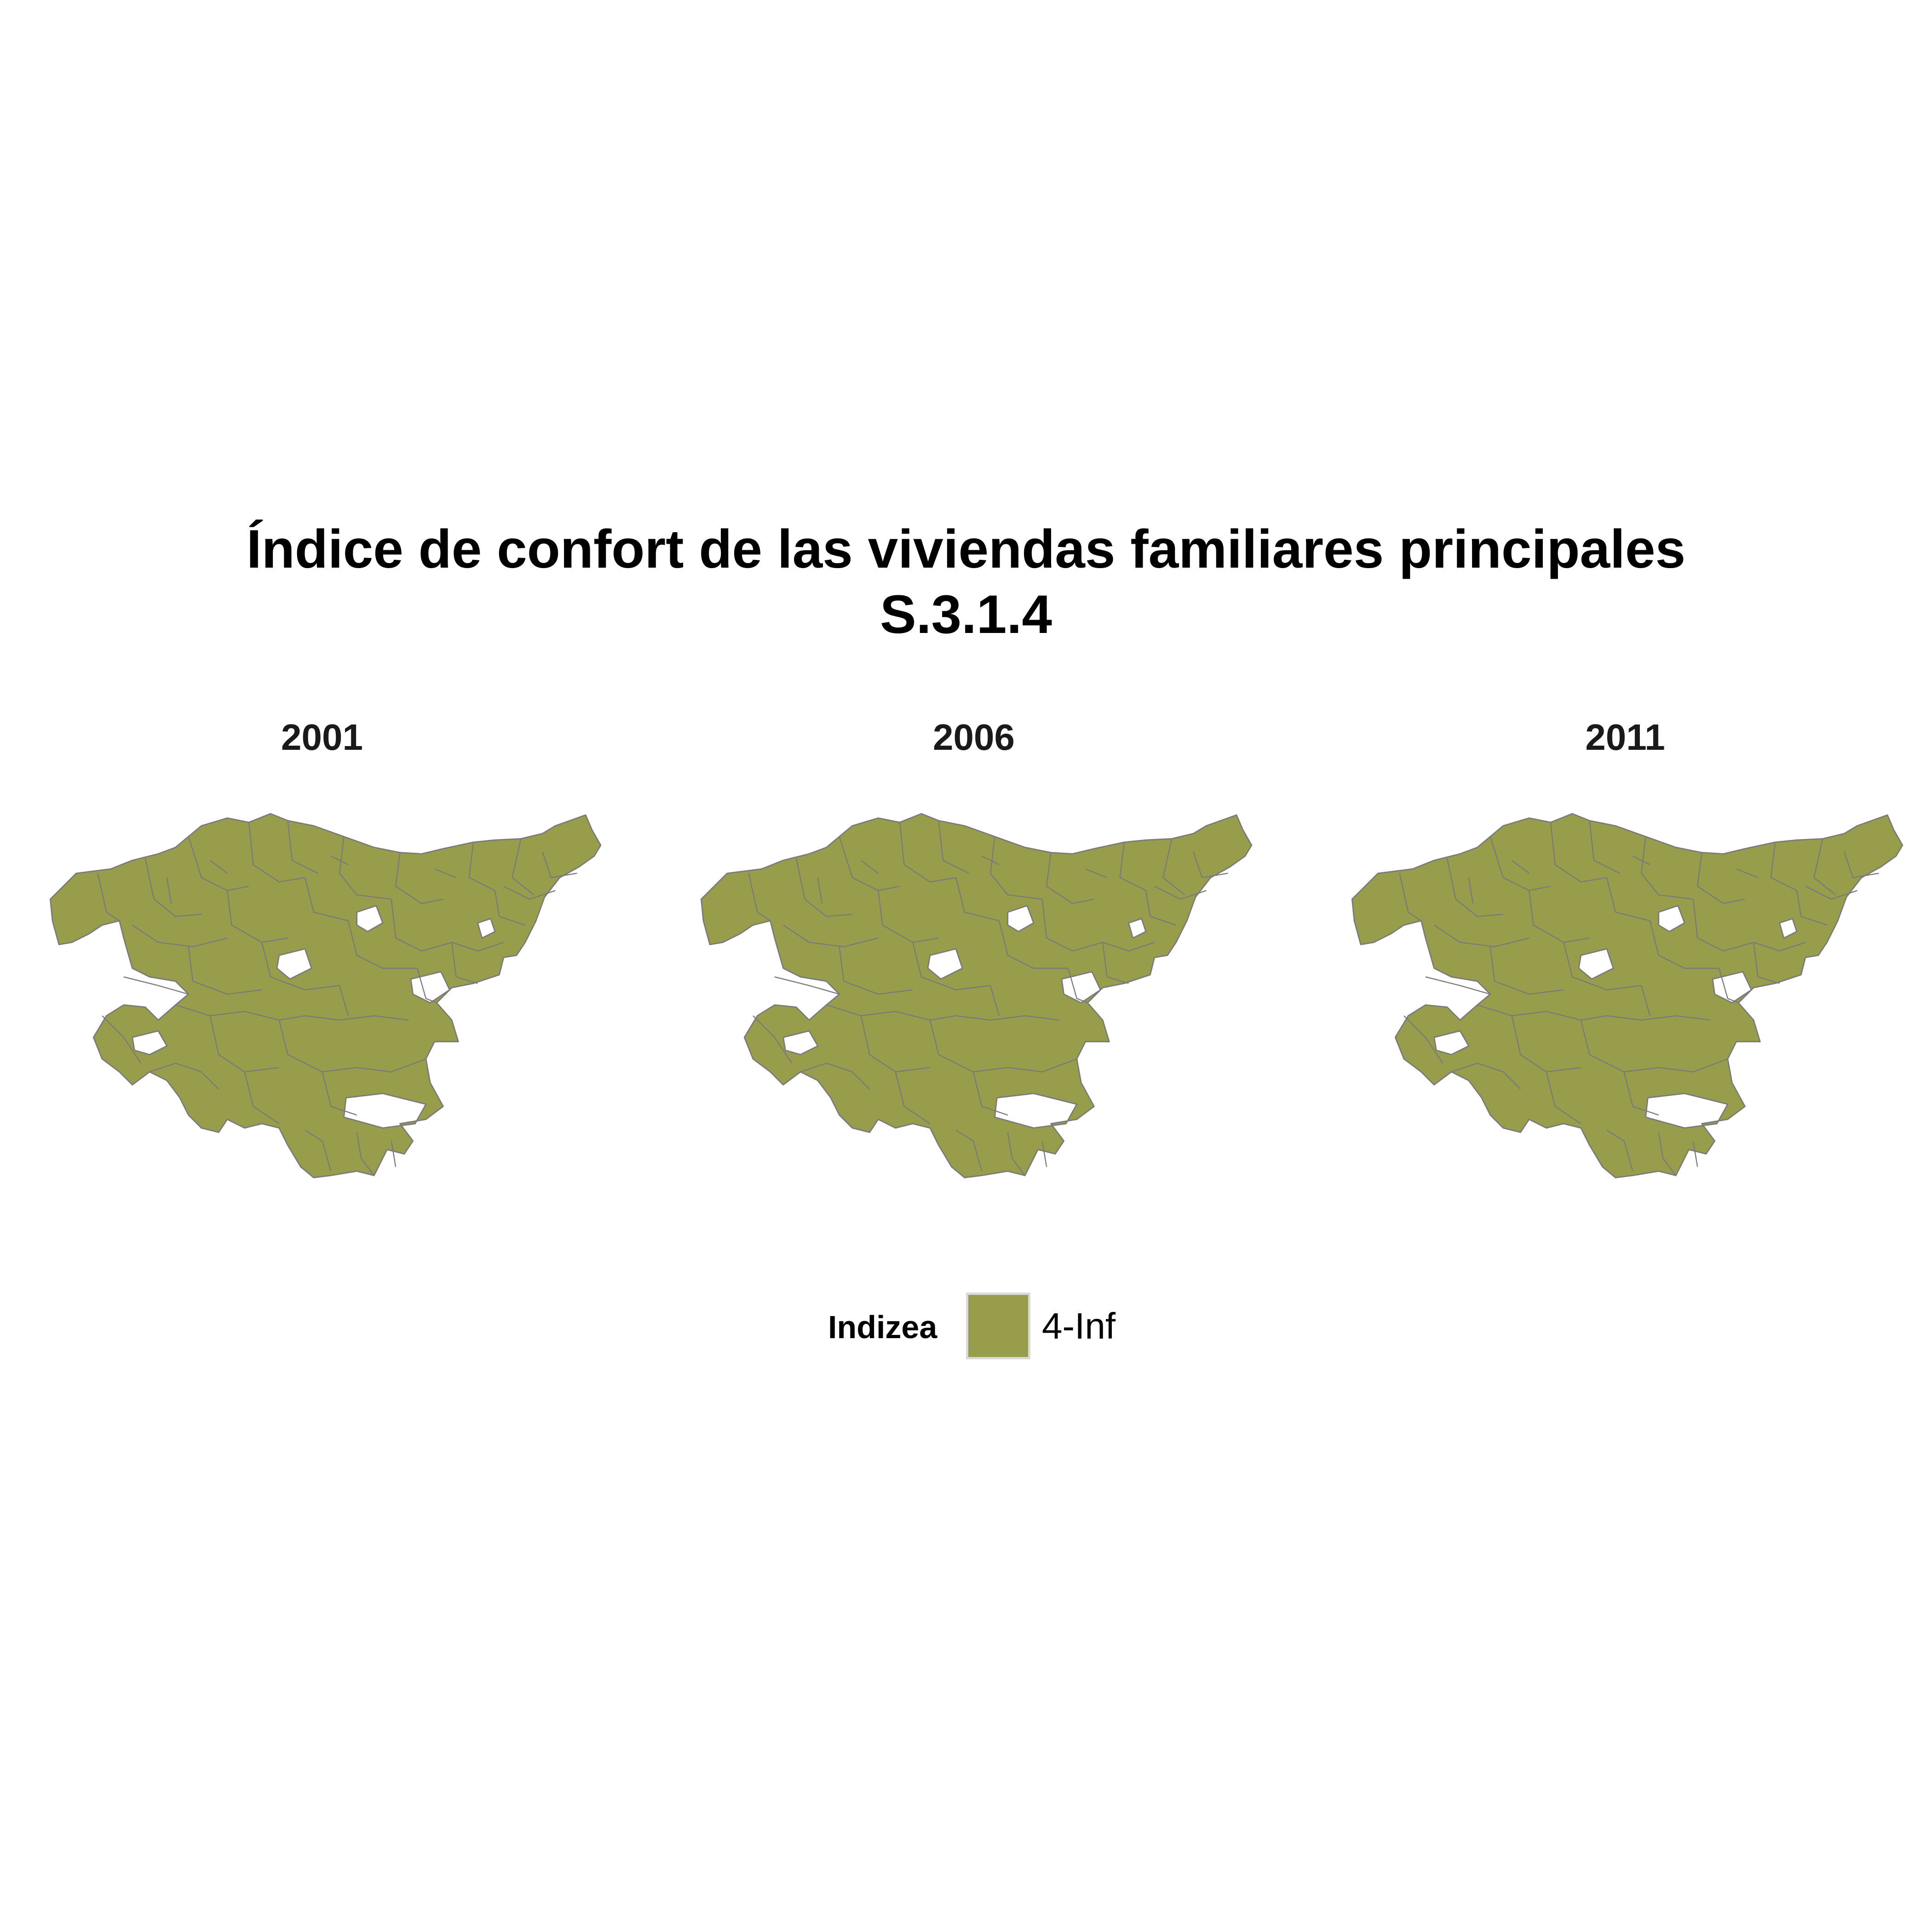 The height and width of the screenshot is (1932, 1932). I want to click on legend-key-swatch, so click(998, 1326).